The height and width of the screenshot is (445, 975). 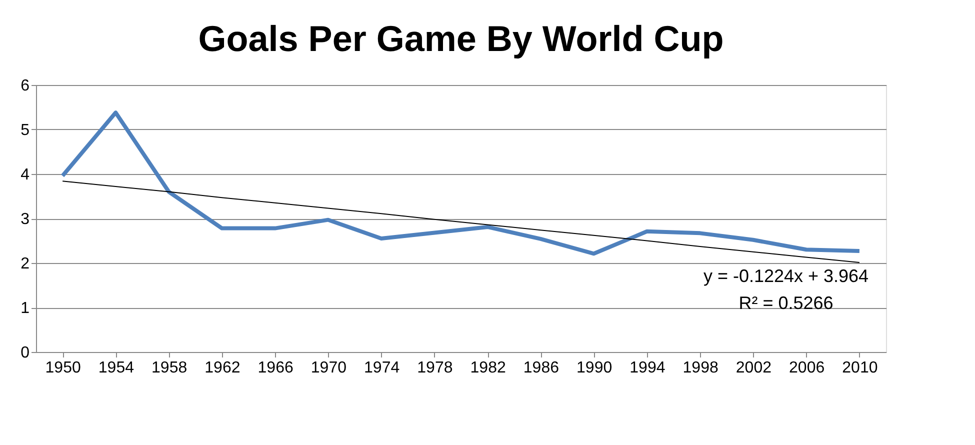 I want to click on annotation: y = -0.1224x + 3.964, so click(x=786, y=276).